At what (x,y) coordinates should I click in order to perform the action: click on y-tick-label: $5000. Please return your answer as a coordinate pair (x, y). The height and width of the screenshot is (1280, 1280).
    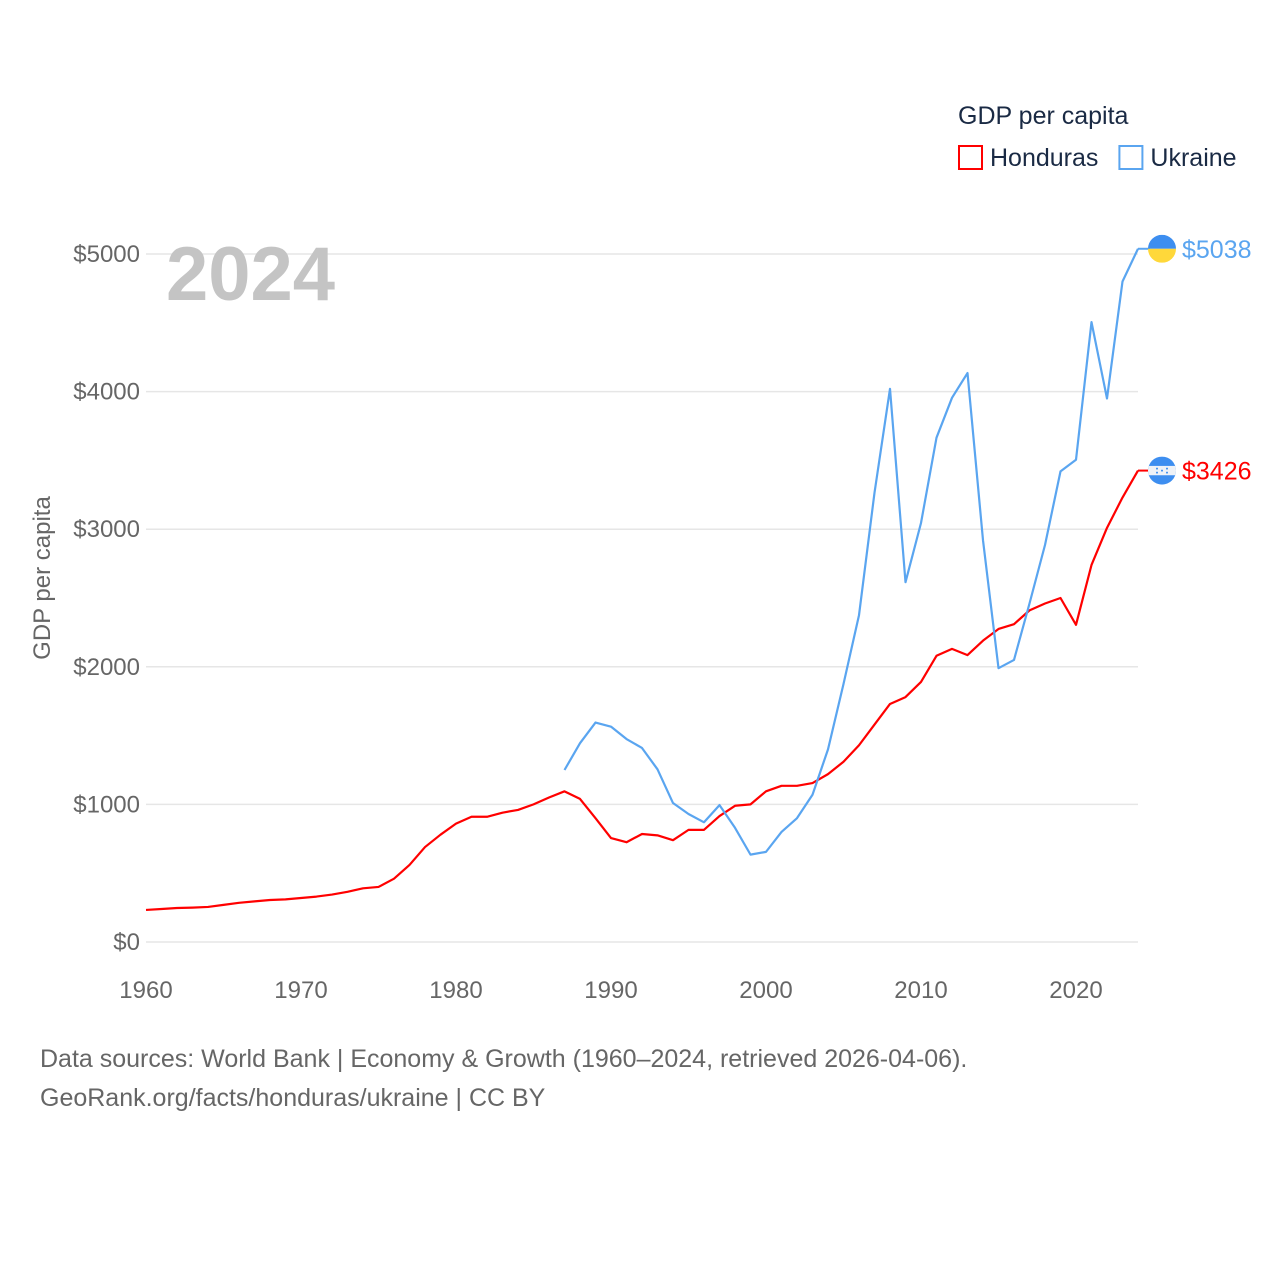
    Looking at the image, I should click on (106, 254).